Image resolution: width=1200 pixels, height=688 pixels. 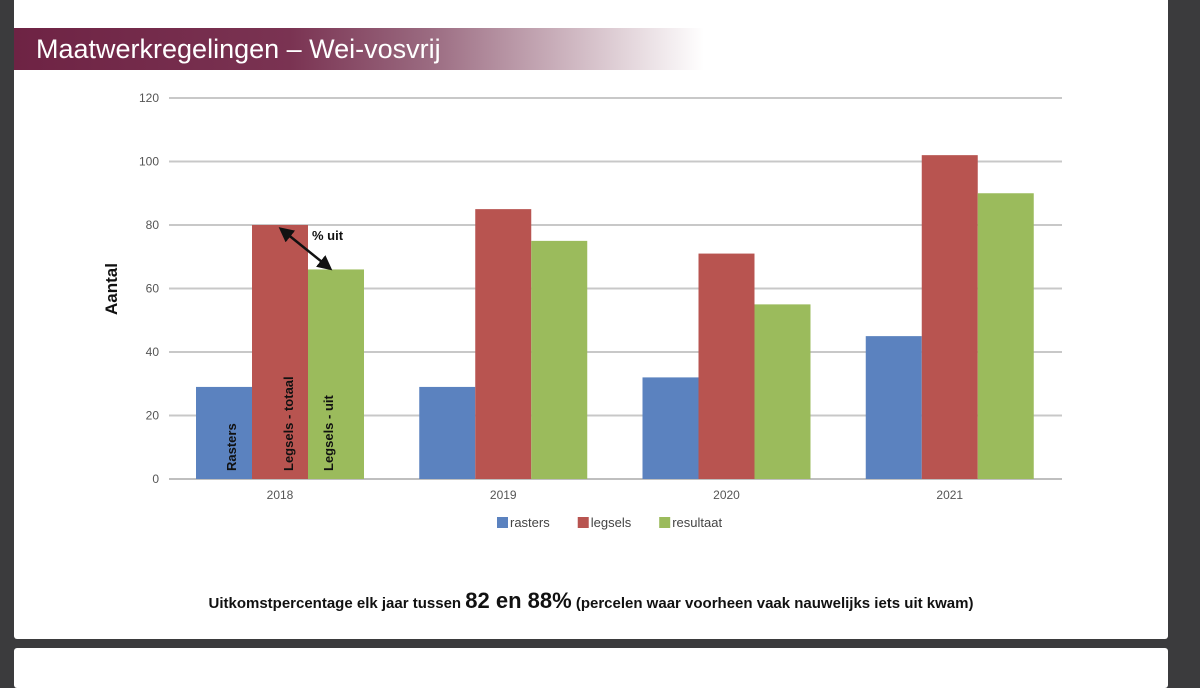 What do you see at coordinates (155, 479) in the screenshot?
I see `y-tick-label: 0` at bounding box center [155, 479].